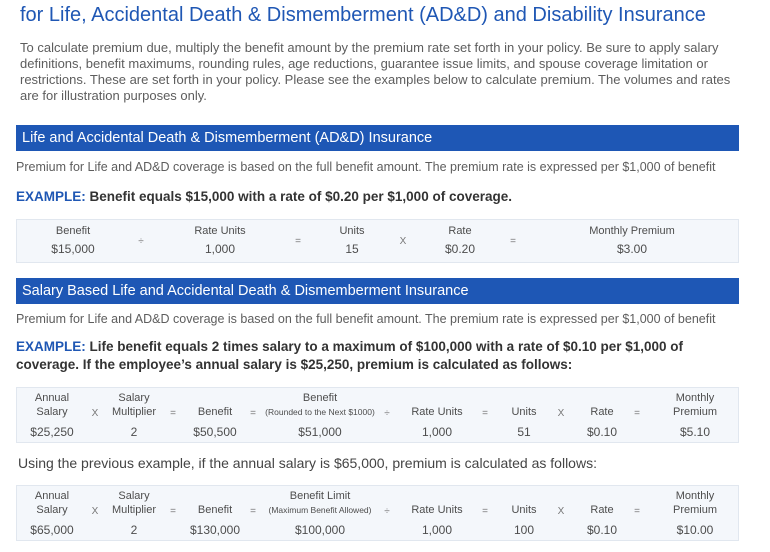  Describe the element at coordinates (695, 530) in the screenshot. I see `monthly-premium-value: $10.00` at that location.